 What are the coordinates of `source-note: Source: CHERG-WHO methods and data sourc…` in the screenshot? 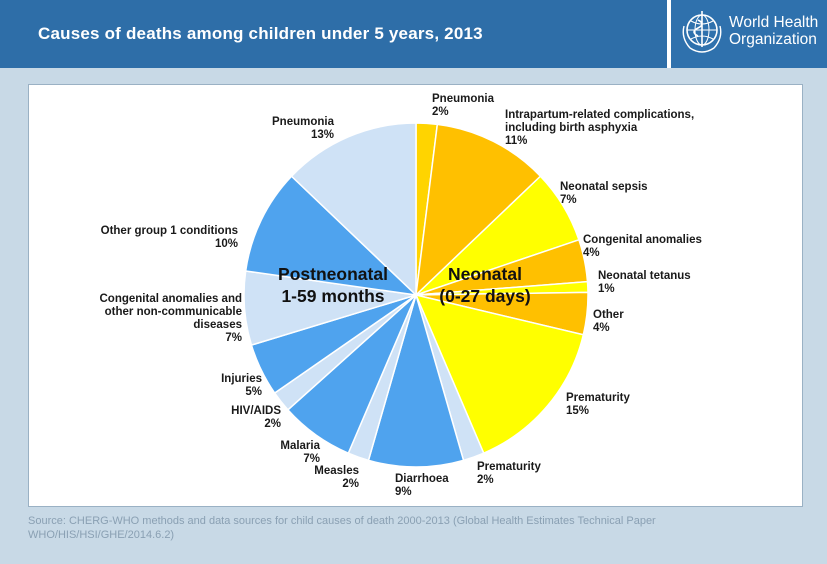 It's located at (413, 528).